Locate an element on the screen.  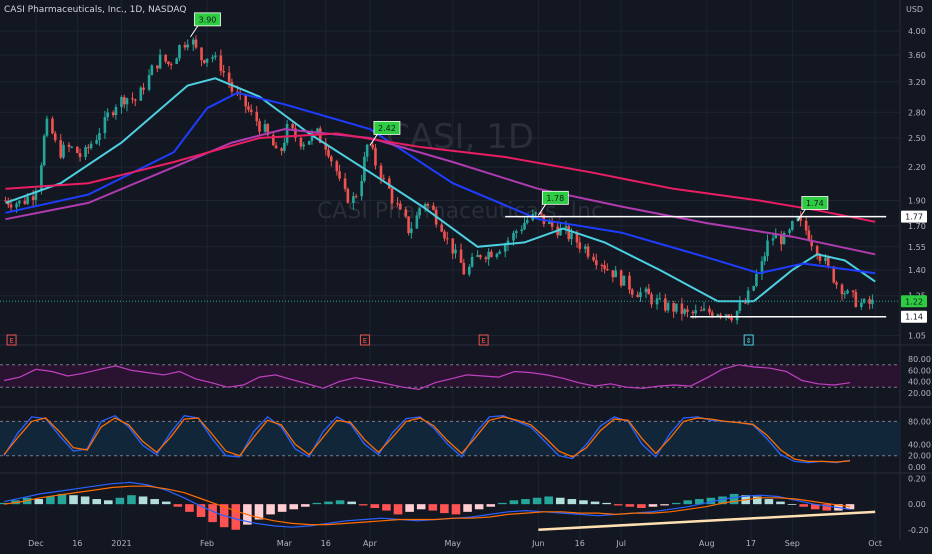
macd-trendline is located at coordinates (707, 521).